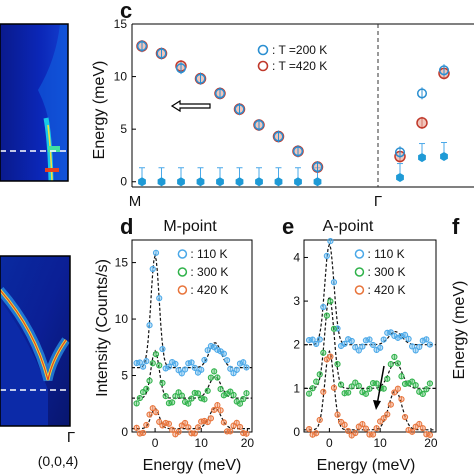 The width and height of the screenshot is (474, 474). Describe the element at coordinates (248, 443) in the screenshot. I see `xtick-label: 20` at that location.